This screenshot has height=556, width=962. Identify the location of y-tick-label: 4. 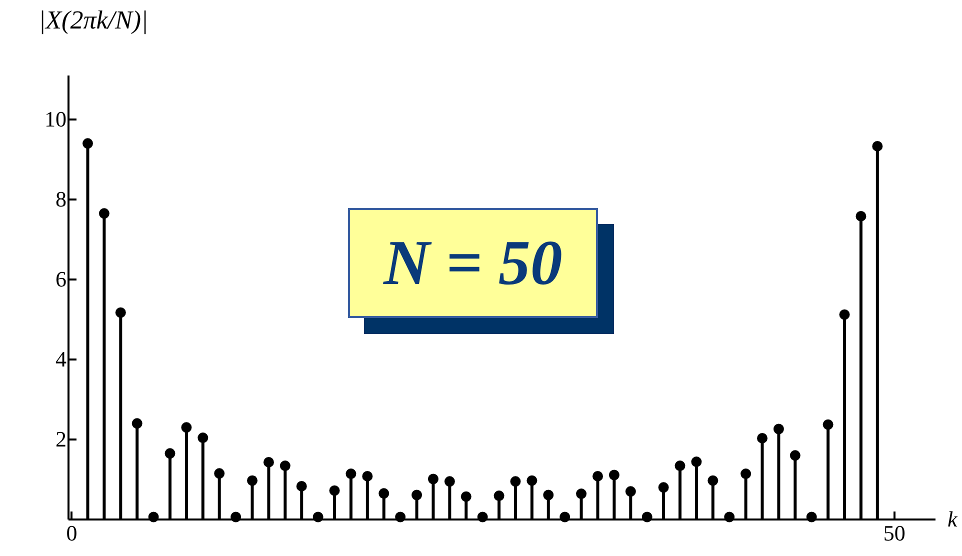
(61, 359).